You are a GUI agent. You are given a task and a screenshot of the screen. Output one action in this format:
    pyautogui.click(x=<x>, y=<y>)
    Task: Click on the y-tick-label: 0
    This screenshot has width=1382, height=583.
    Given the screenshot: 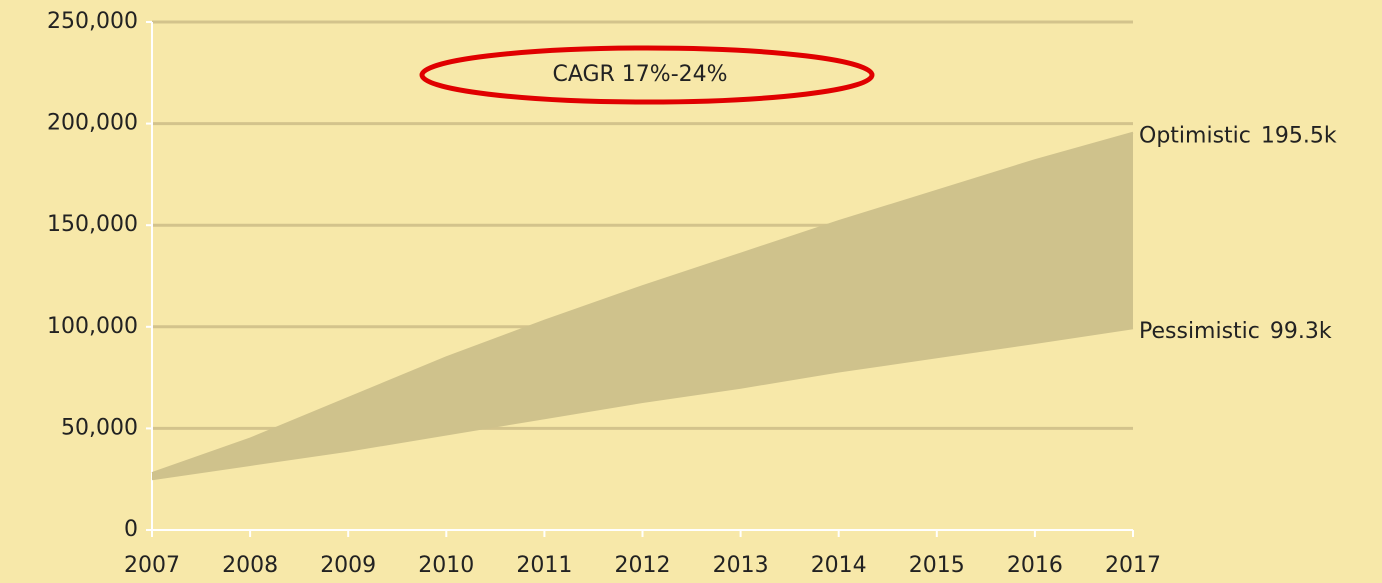 What is the action you would take?
    pyautogui.click(x=131, y=529)
    